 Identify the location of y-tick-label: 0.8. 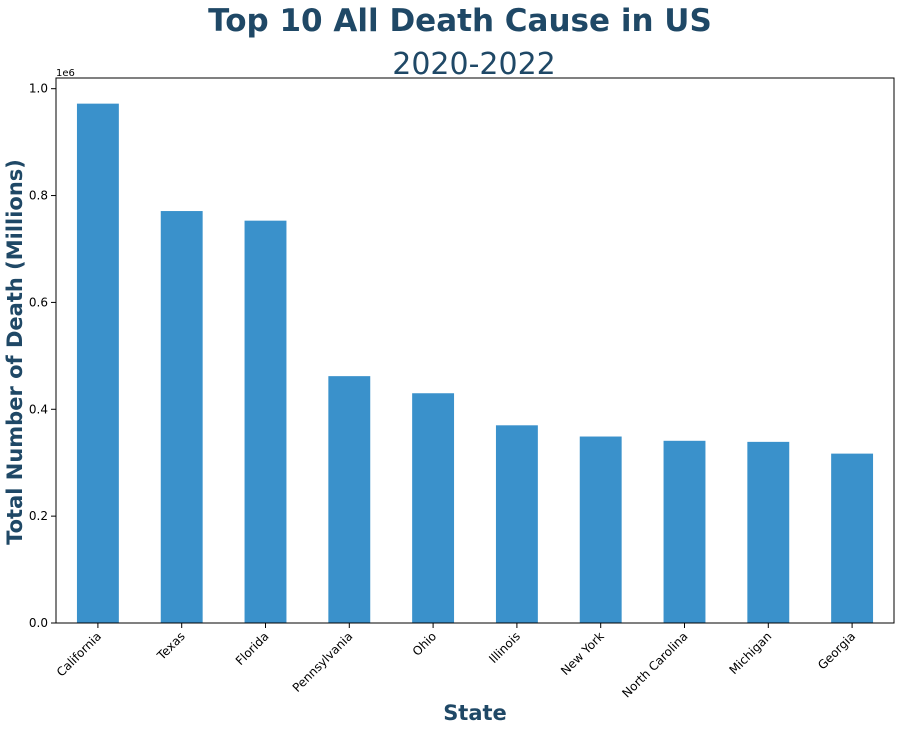
(38, 196).